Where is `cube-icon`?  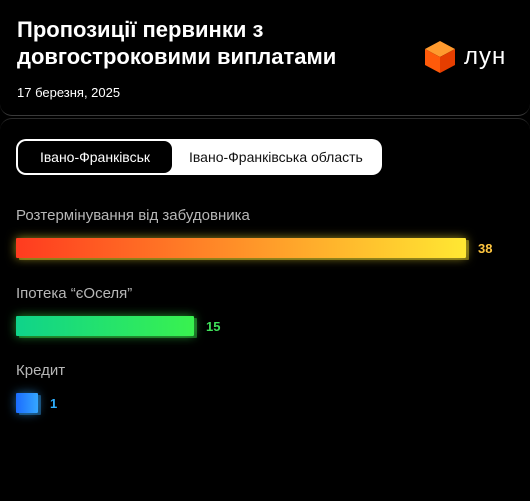
cube-icon is located at coordinates (440, 57).